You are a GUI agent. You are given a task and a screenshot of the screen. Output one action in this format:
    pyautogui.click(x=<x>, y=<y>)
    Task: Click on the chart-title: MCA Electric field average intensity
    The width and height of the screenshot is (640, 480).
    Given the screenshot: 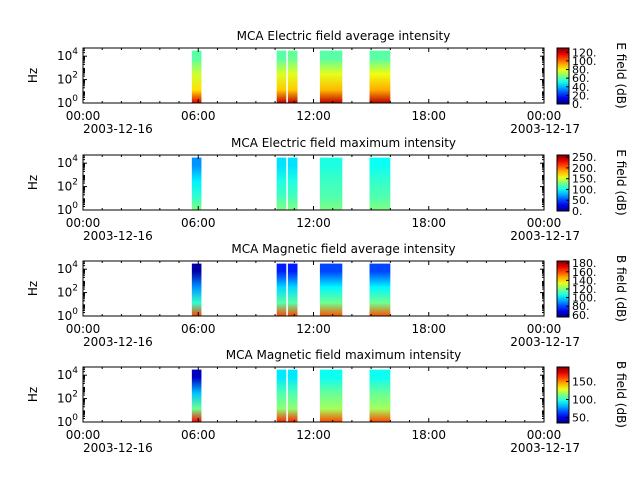 What is the action you would take?
    pyautogui.click(x=344, y=36)
    